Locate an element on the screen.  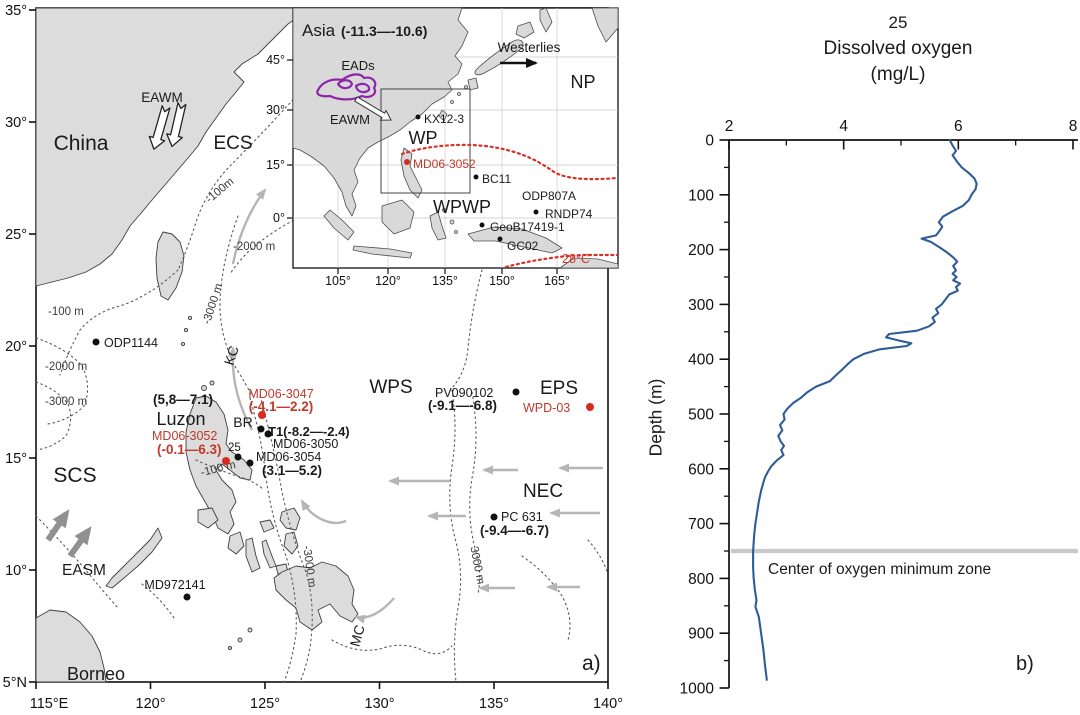
site-dot-md972141 is located at coordinates (187, 597).